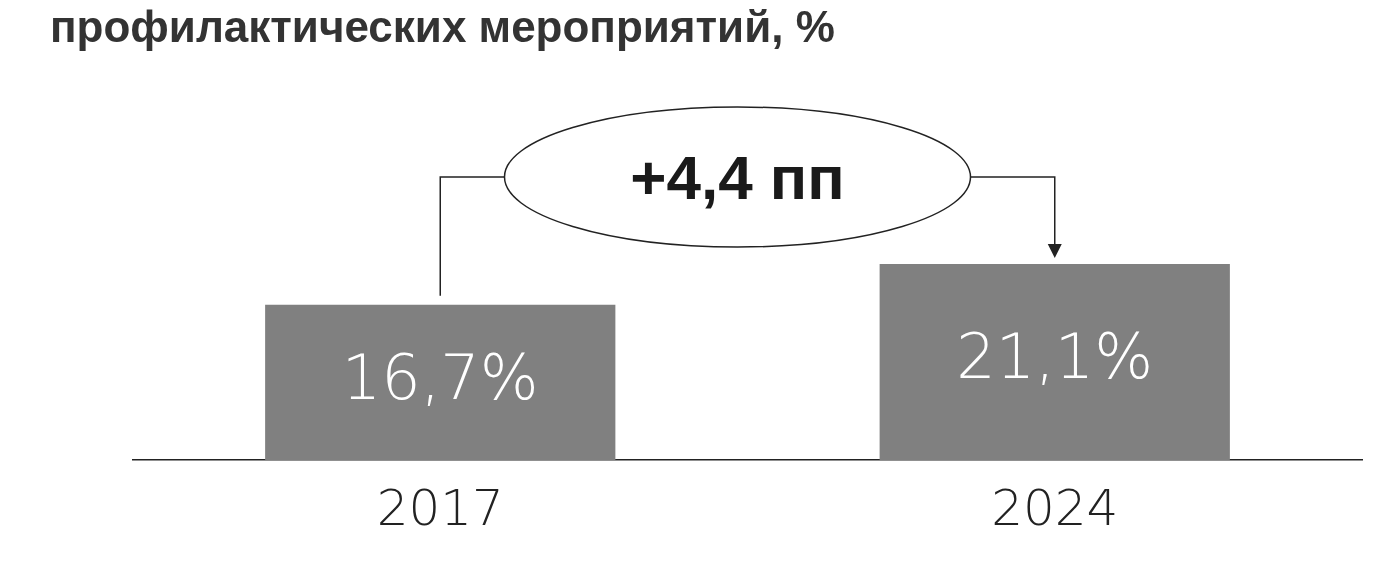  What do you see at coordinates (1055, 507) in the screenshot?
I see `x-tick-label: 2024` at bounding box center [1055, 507].